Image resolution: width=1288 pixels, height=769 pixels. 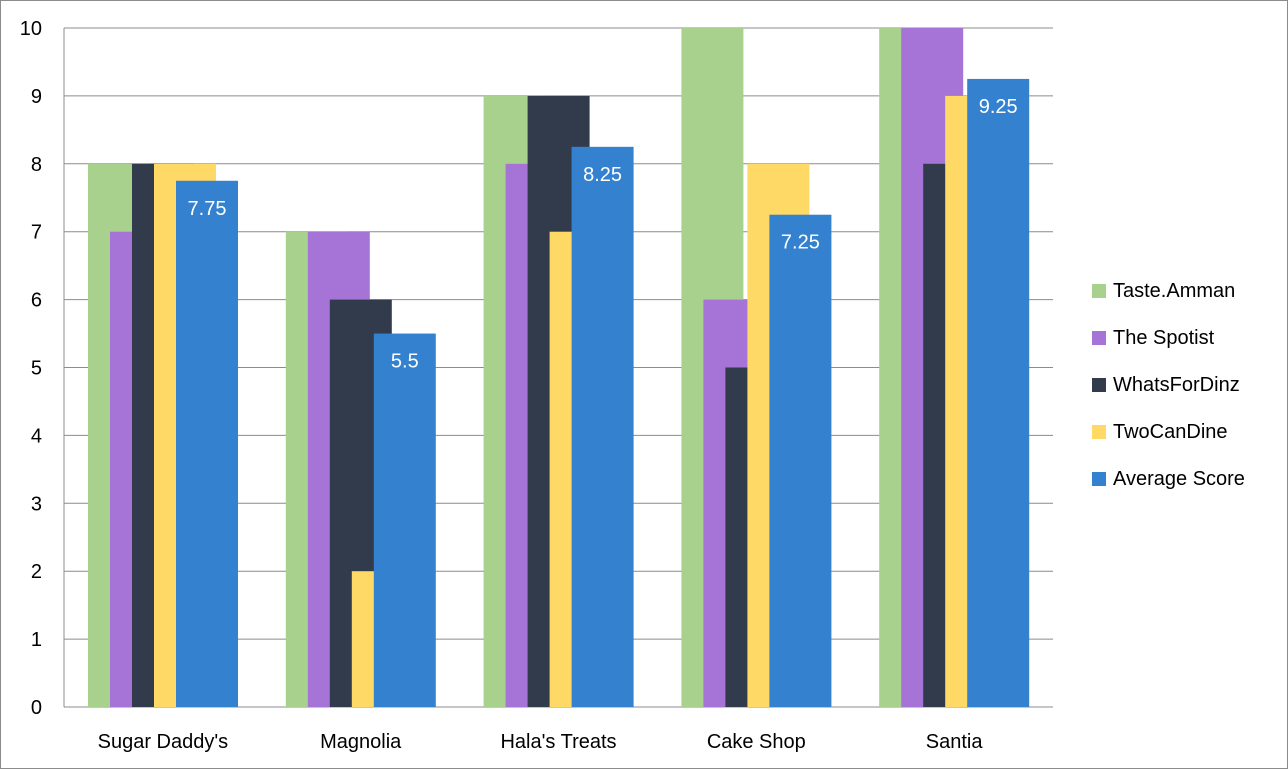 I want to click on legend-item: Average Score, so click(x=1187, y=479).